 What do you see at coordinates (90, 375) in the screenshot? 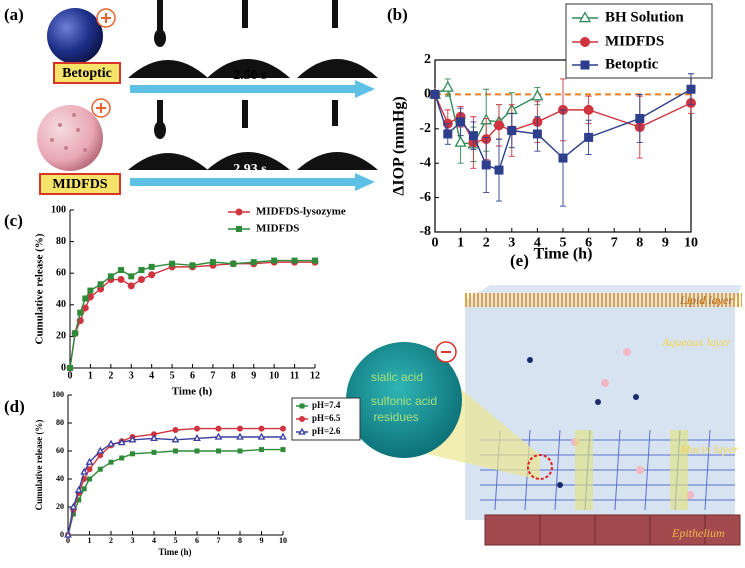
I see `x-tick-label: 1` at bounding box center [90, 375].